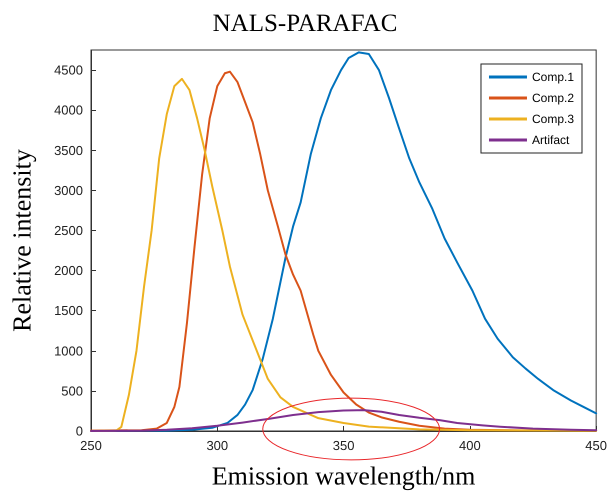 Image resolution: width=610 pixels, height=496 pixels. I want to click on legend-label: Artifact, so click(551, 140).